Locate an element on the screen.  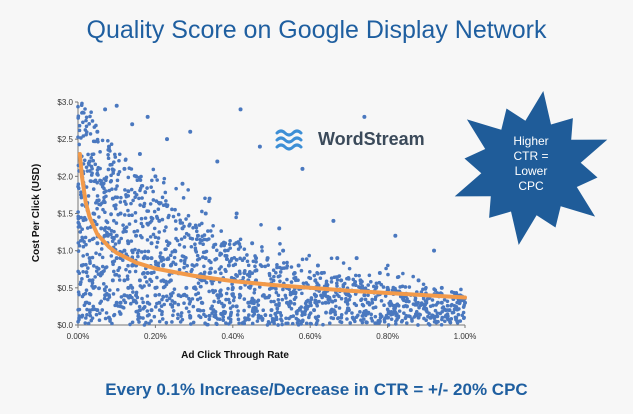
y-axis-title: Cost Per Click (USD) is located at coordinates (36, 213).